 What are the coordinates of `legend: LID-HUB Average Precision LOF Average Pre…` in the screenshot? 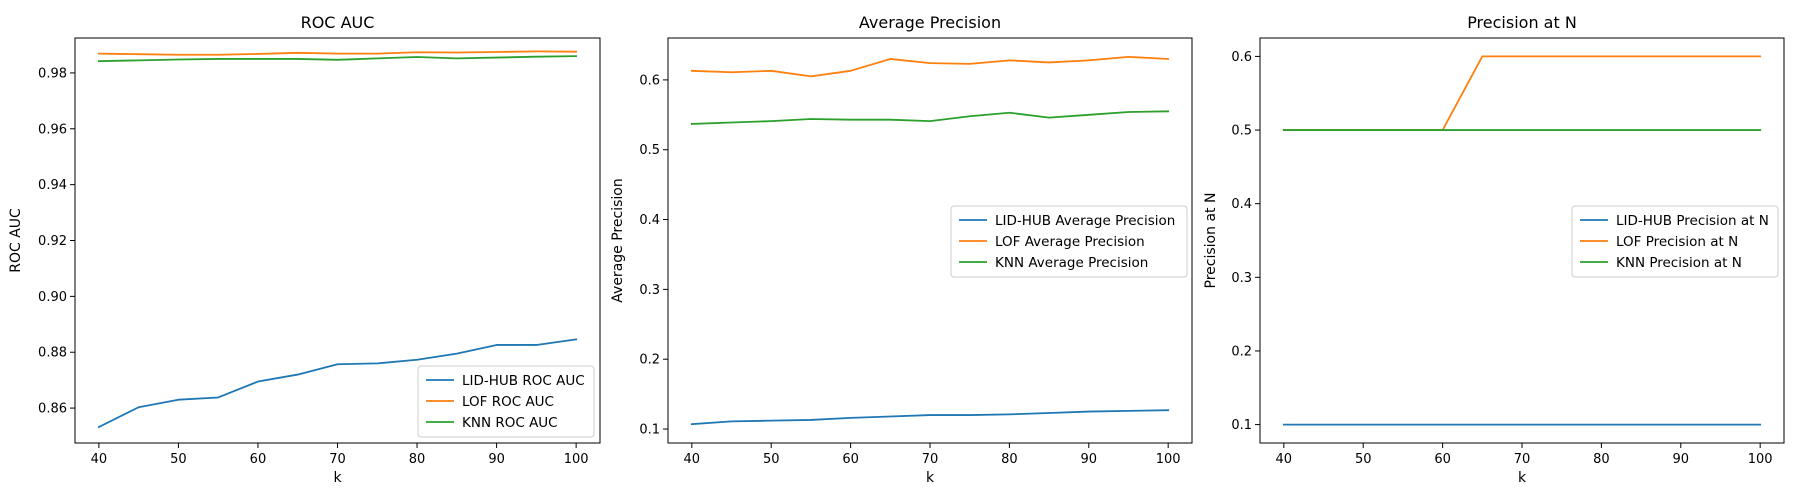 It's located at (1069, 241).